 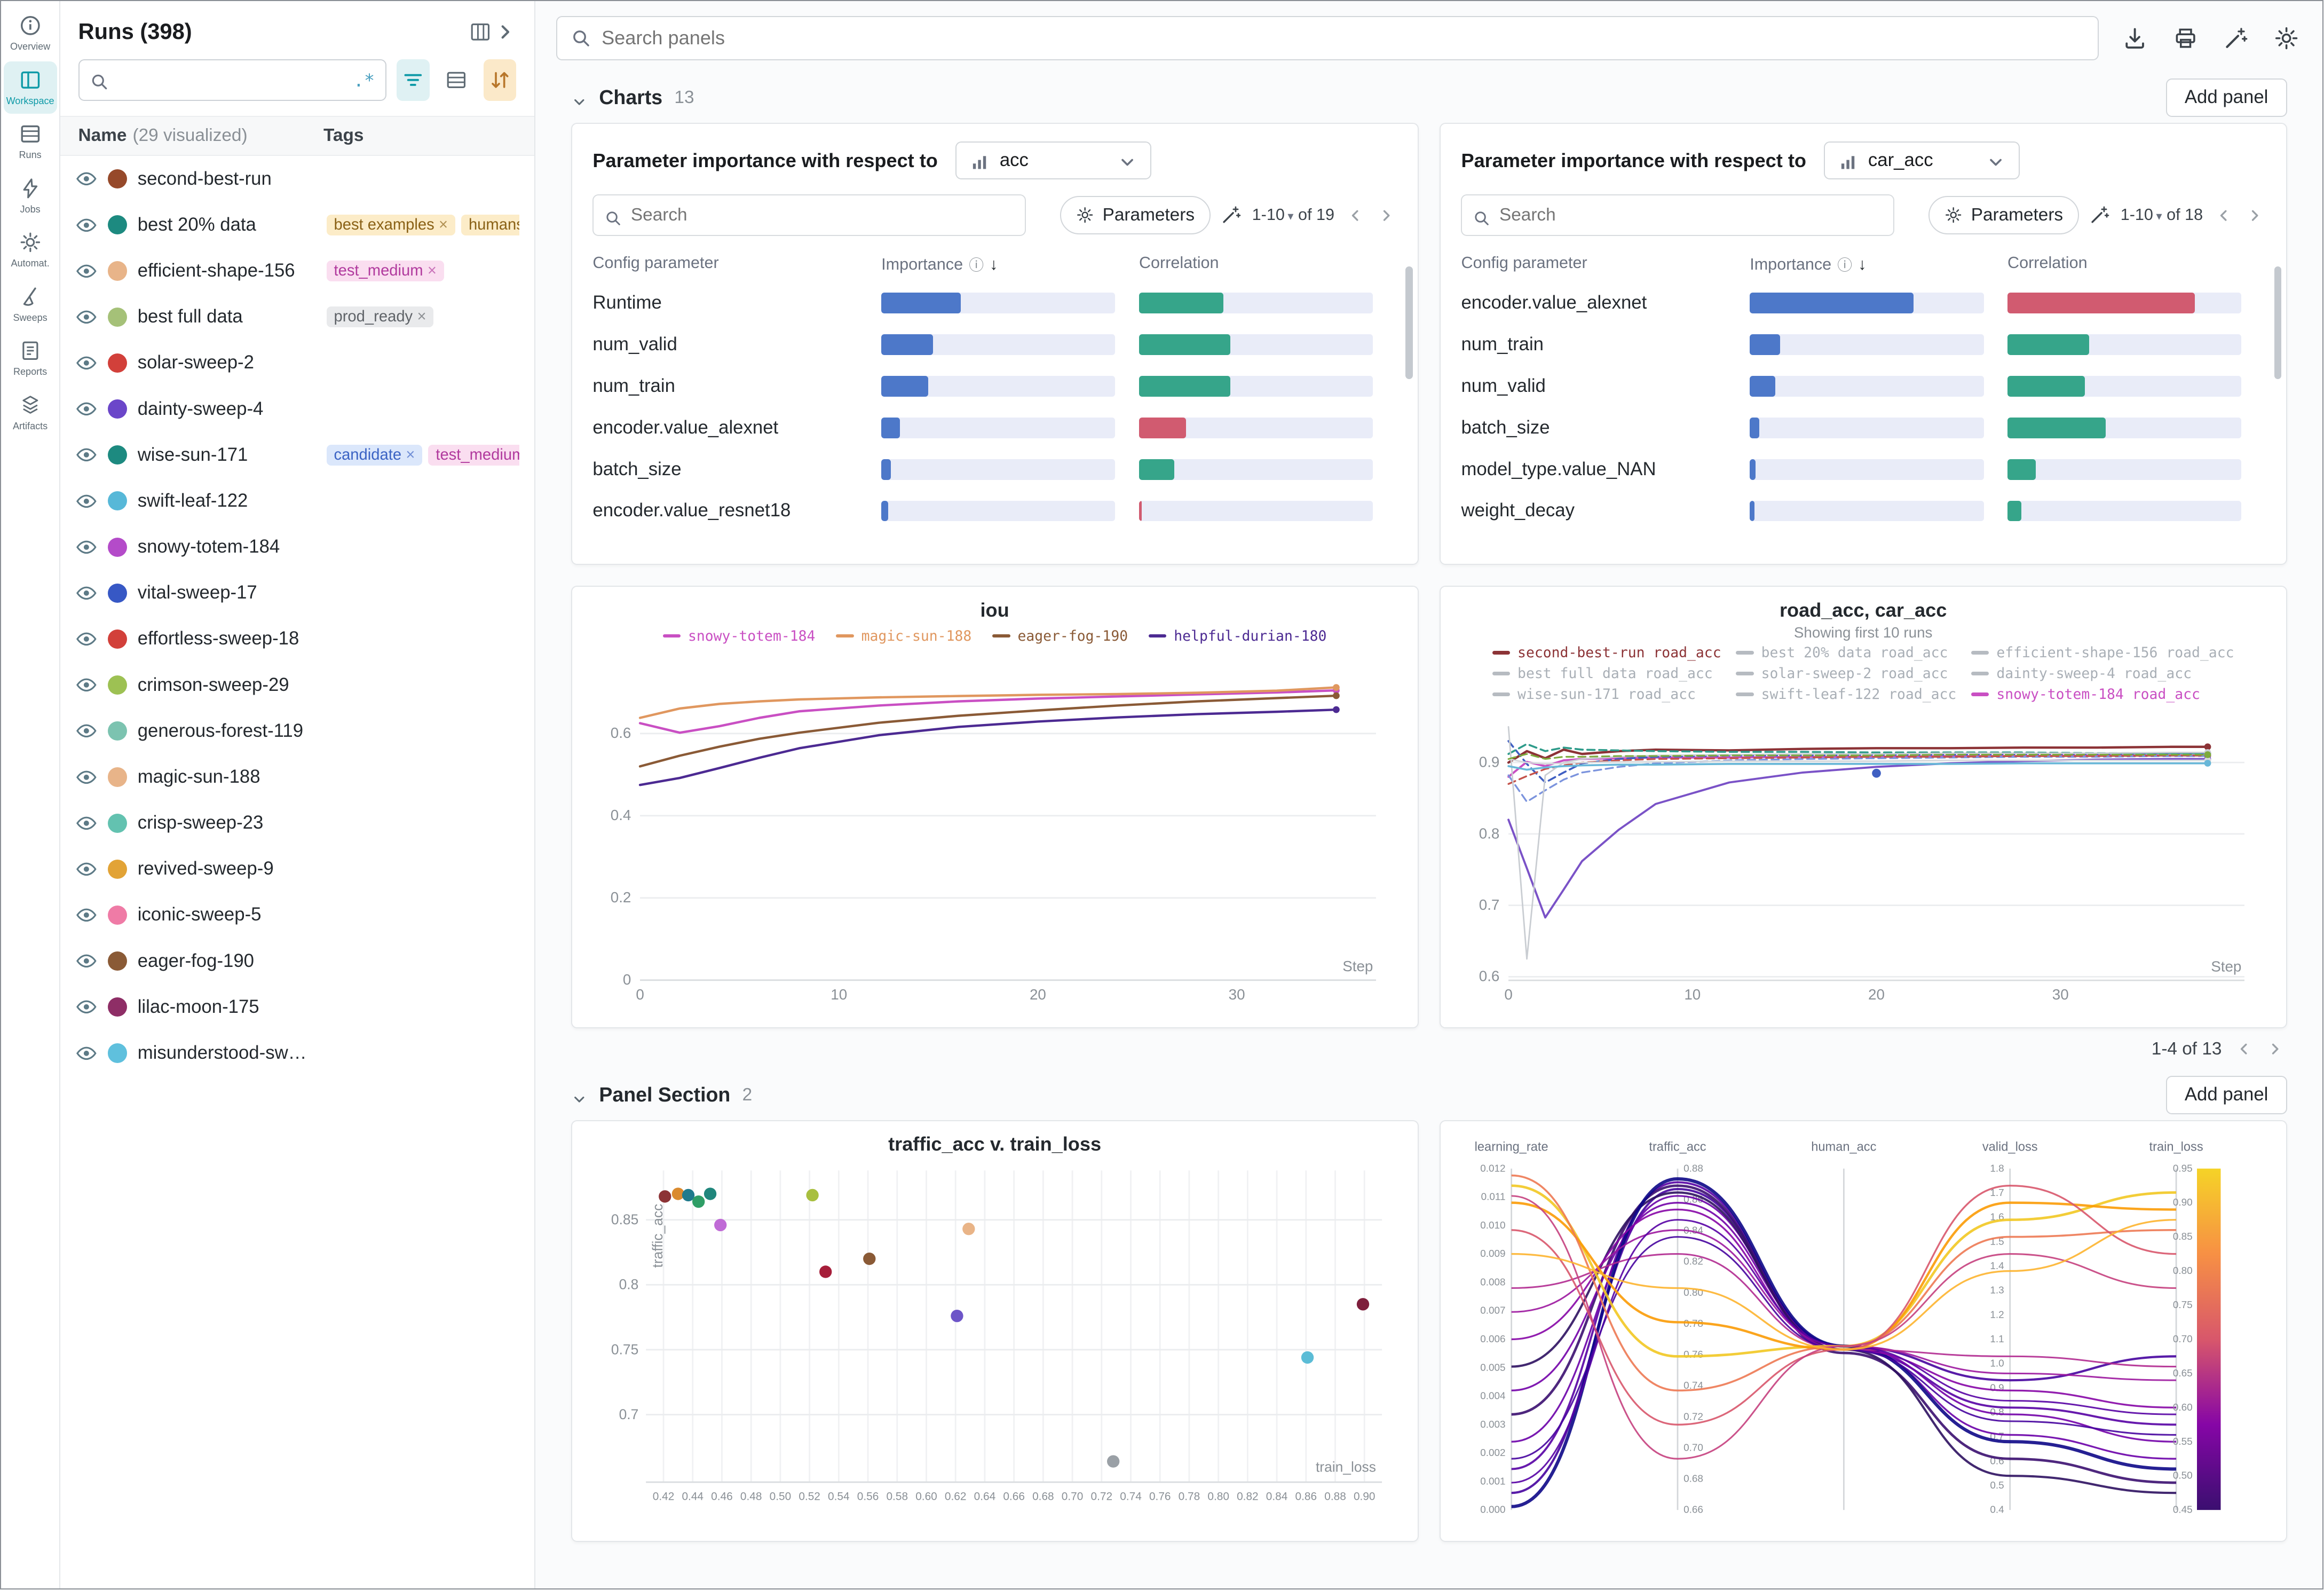 I want to click on run-row: solar-sweep-2, so click(x=297, y=363).